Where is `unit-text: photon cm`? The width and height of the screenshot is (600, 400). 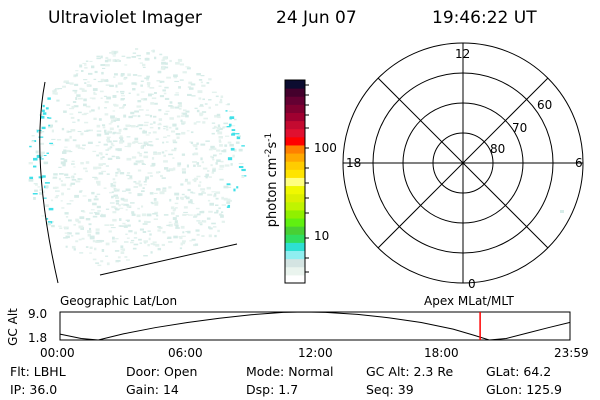 unit-text: photon cm is located at coordinates (273, 192).